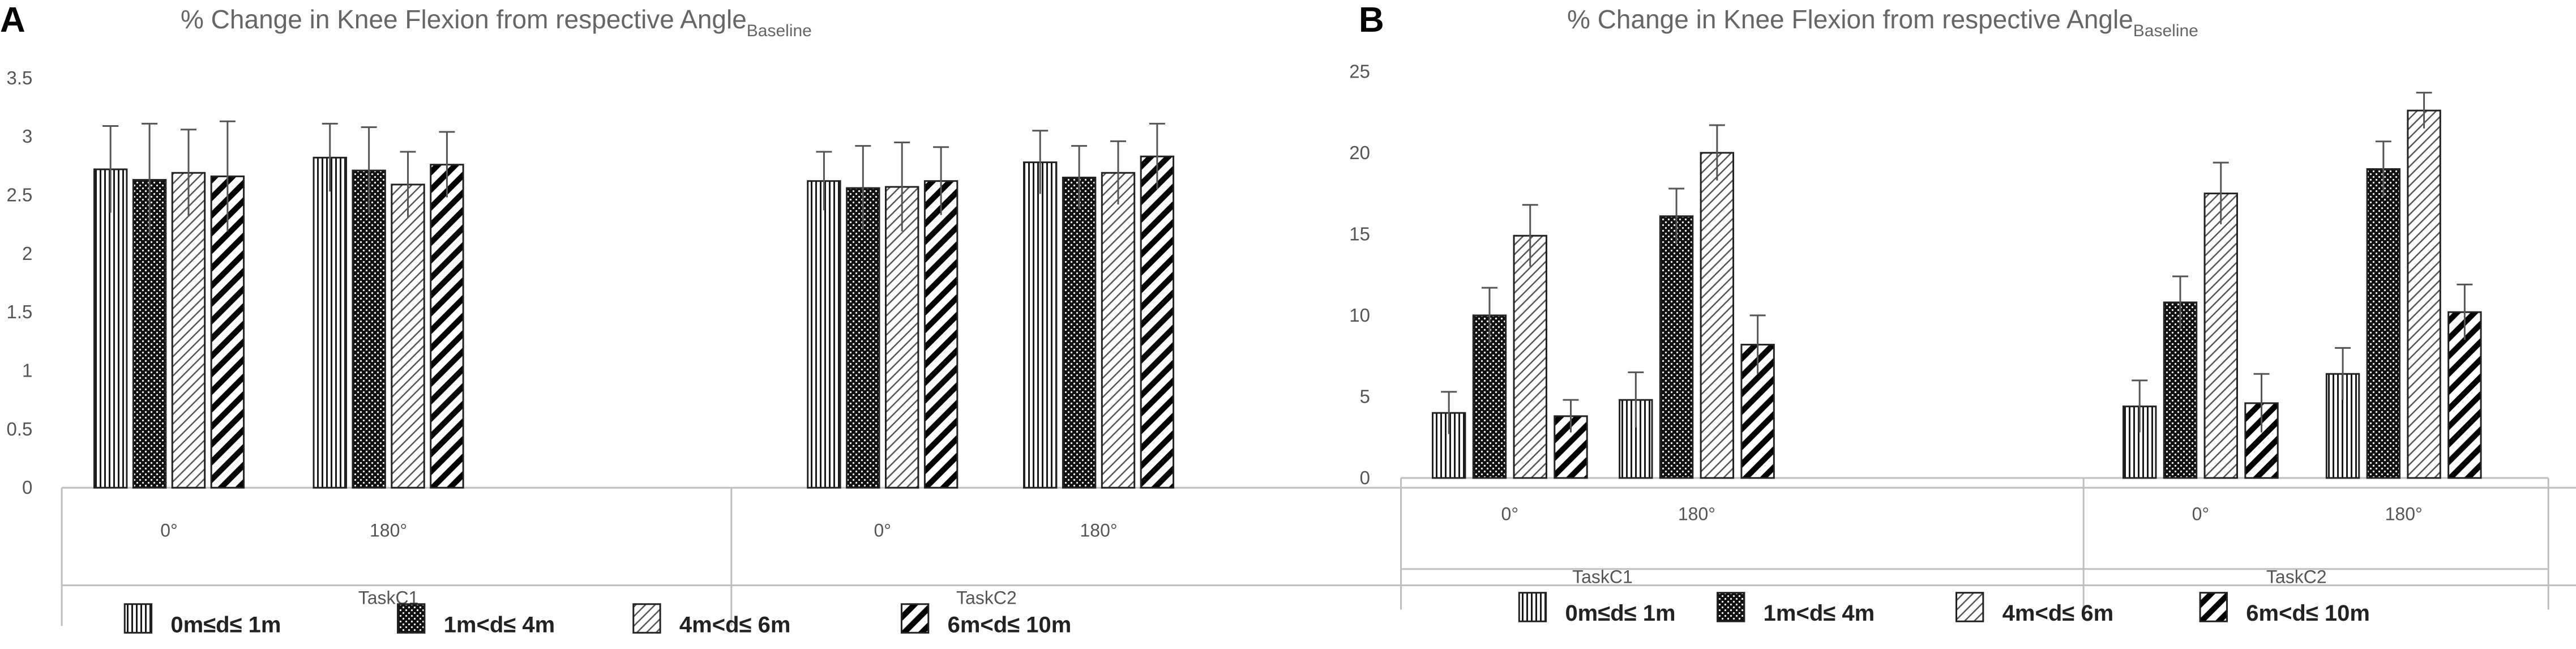 Image resolution: width=2576 pixels, height=649 pixels. I want to click on y-tick-label: 10, so click(1359, 315).